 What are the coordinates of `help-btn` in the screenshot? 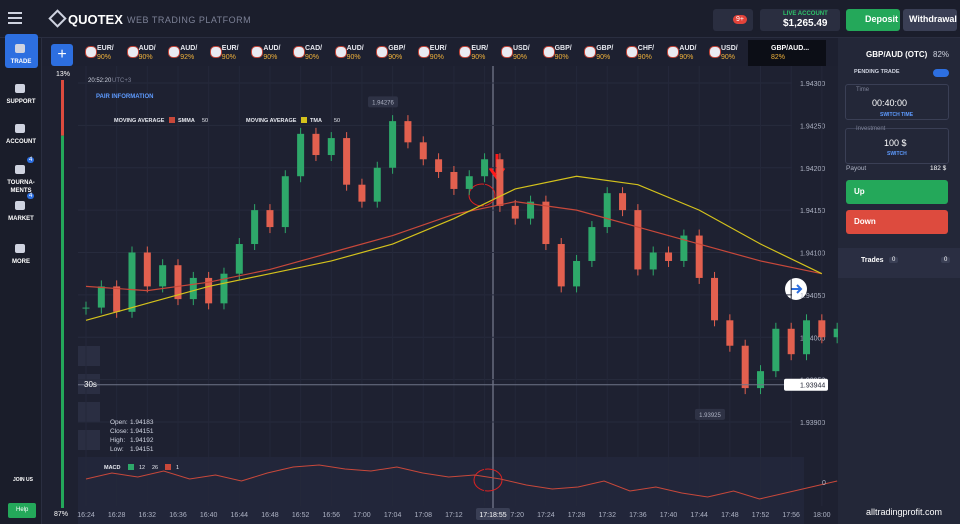 It's located at (22, 510).